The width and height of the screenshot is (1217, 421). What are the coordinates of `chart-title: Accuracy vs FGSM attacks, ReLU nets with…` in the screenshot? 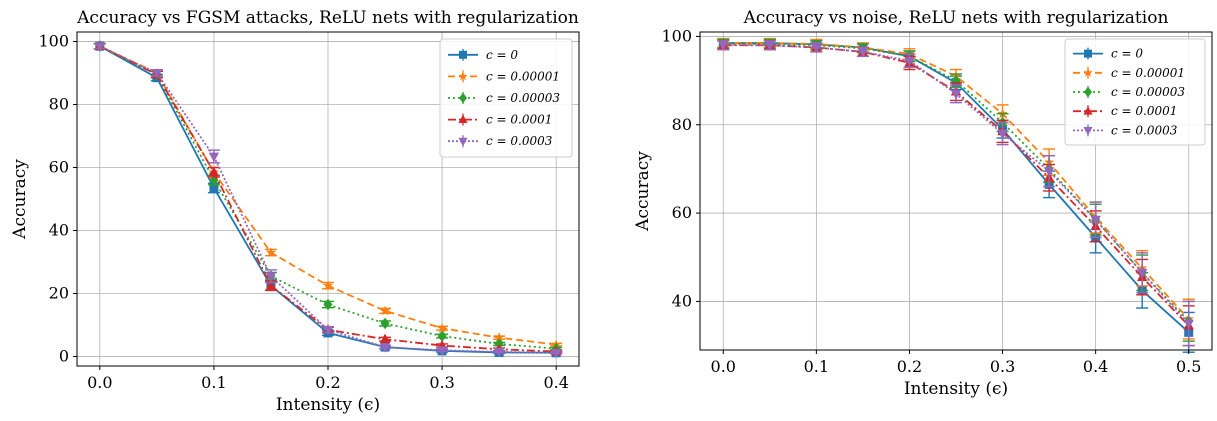 It's located at (327, 18).